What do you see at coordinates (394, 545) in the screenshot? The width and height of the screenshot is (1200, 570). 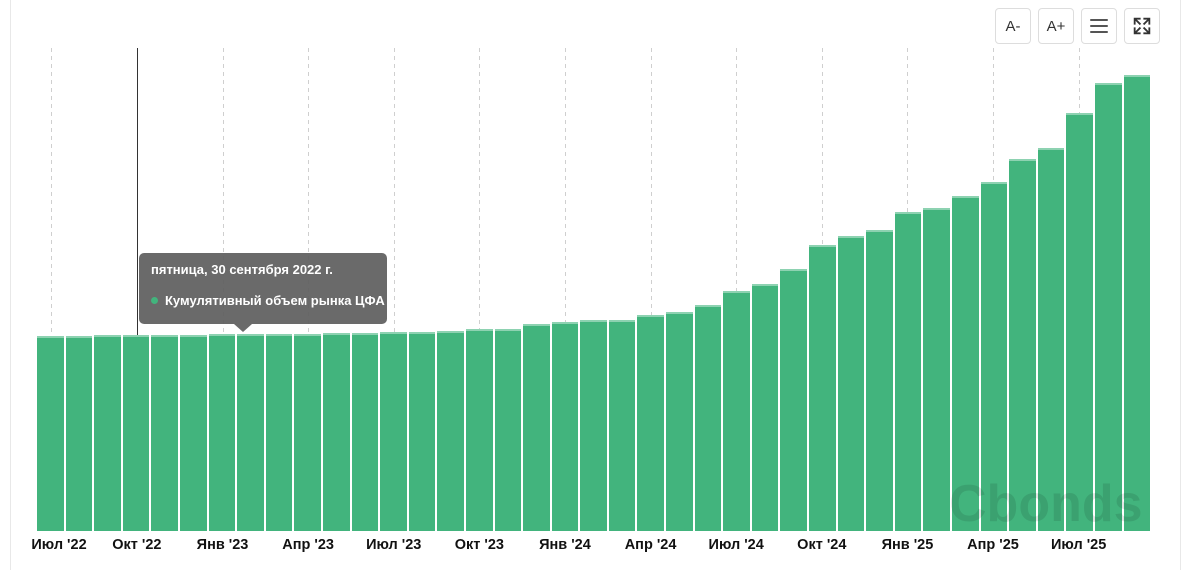 I see `x-axis-label: Июл '23` at bounding box center [394, 545].